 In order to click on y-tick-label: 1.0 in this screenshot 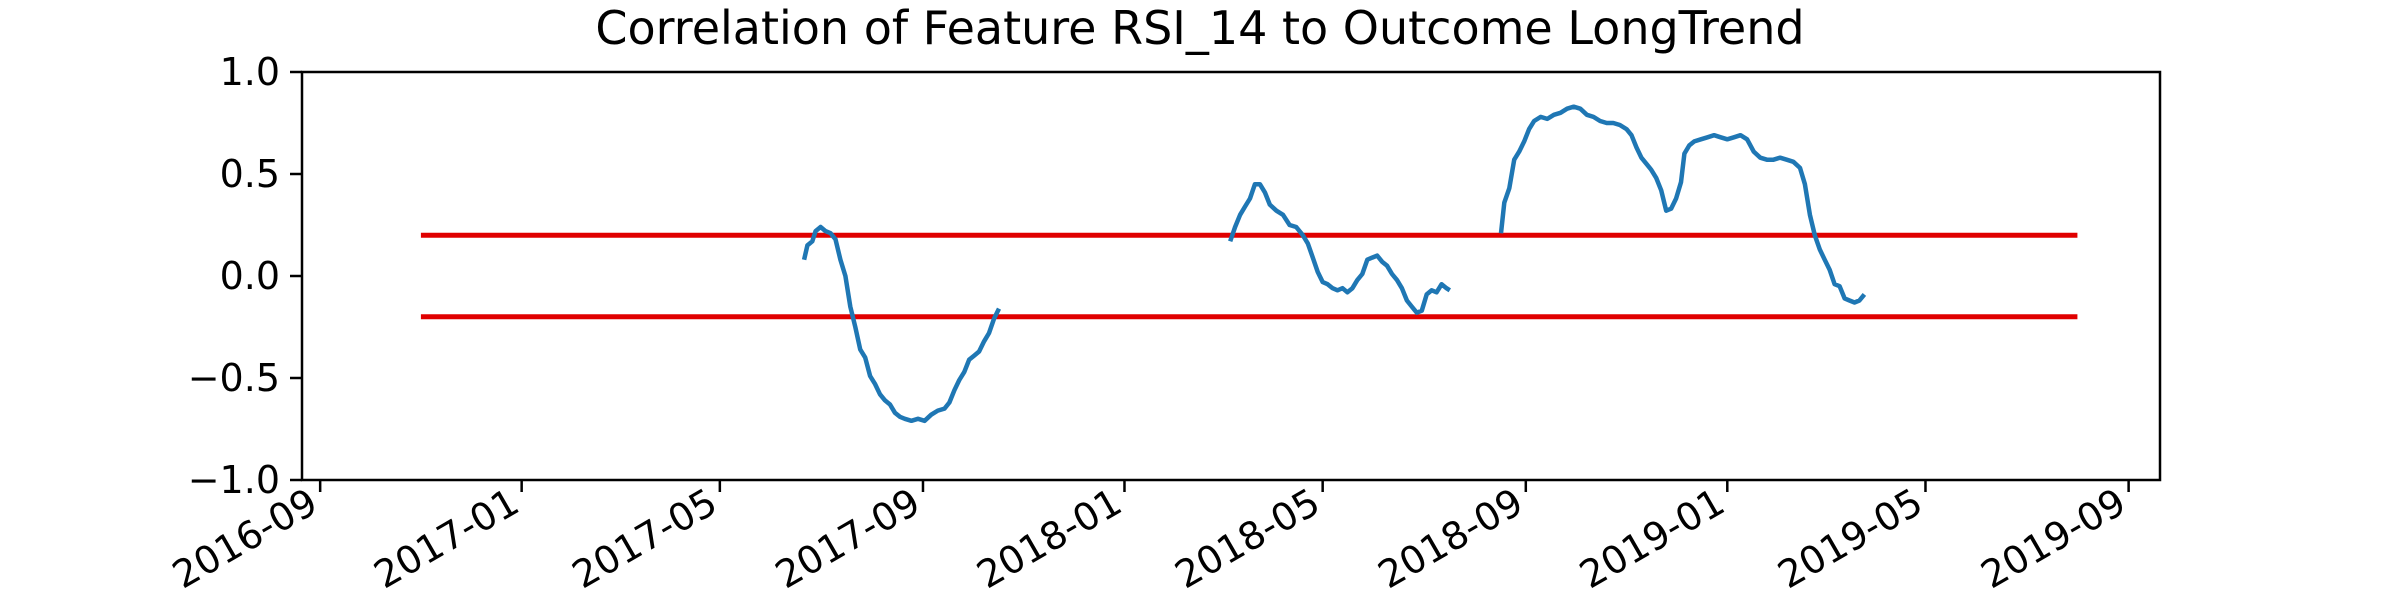, I will do `click(250, 72)`.